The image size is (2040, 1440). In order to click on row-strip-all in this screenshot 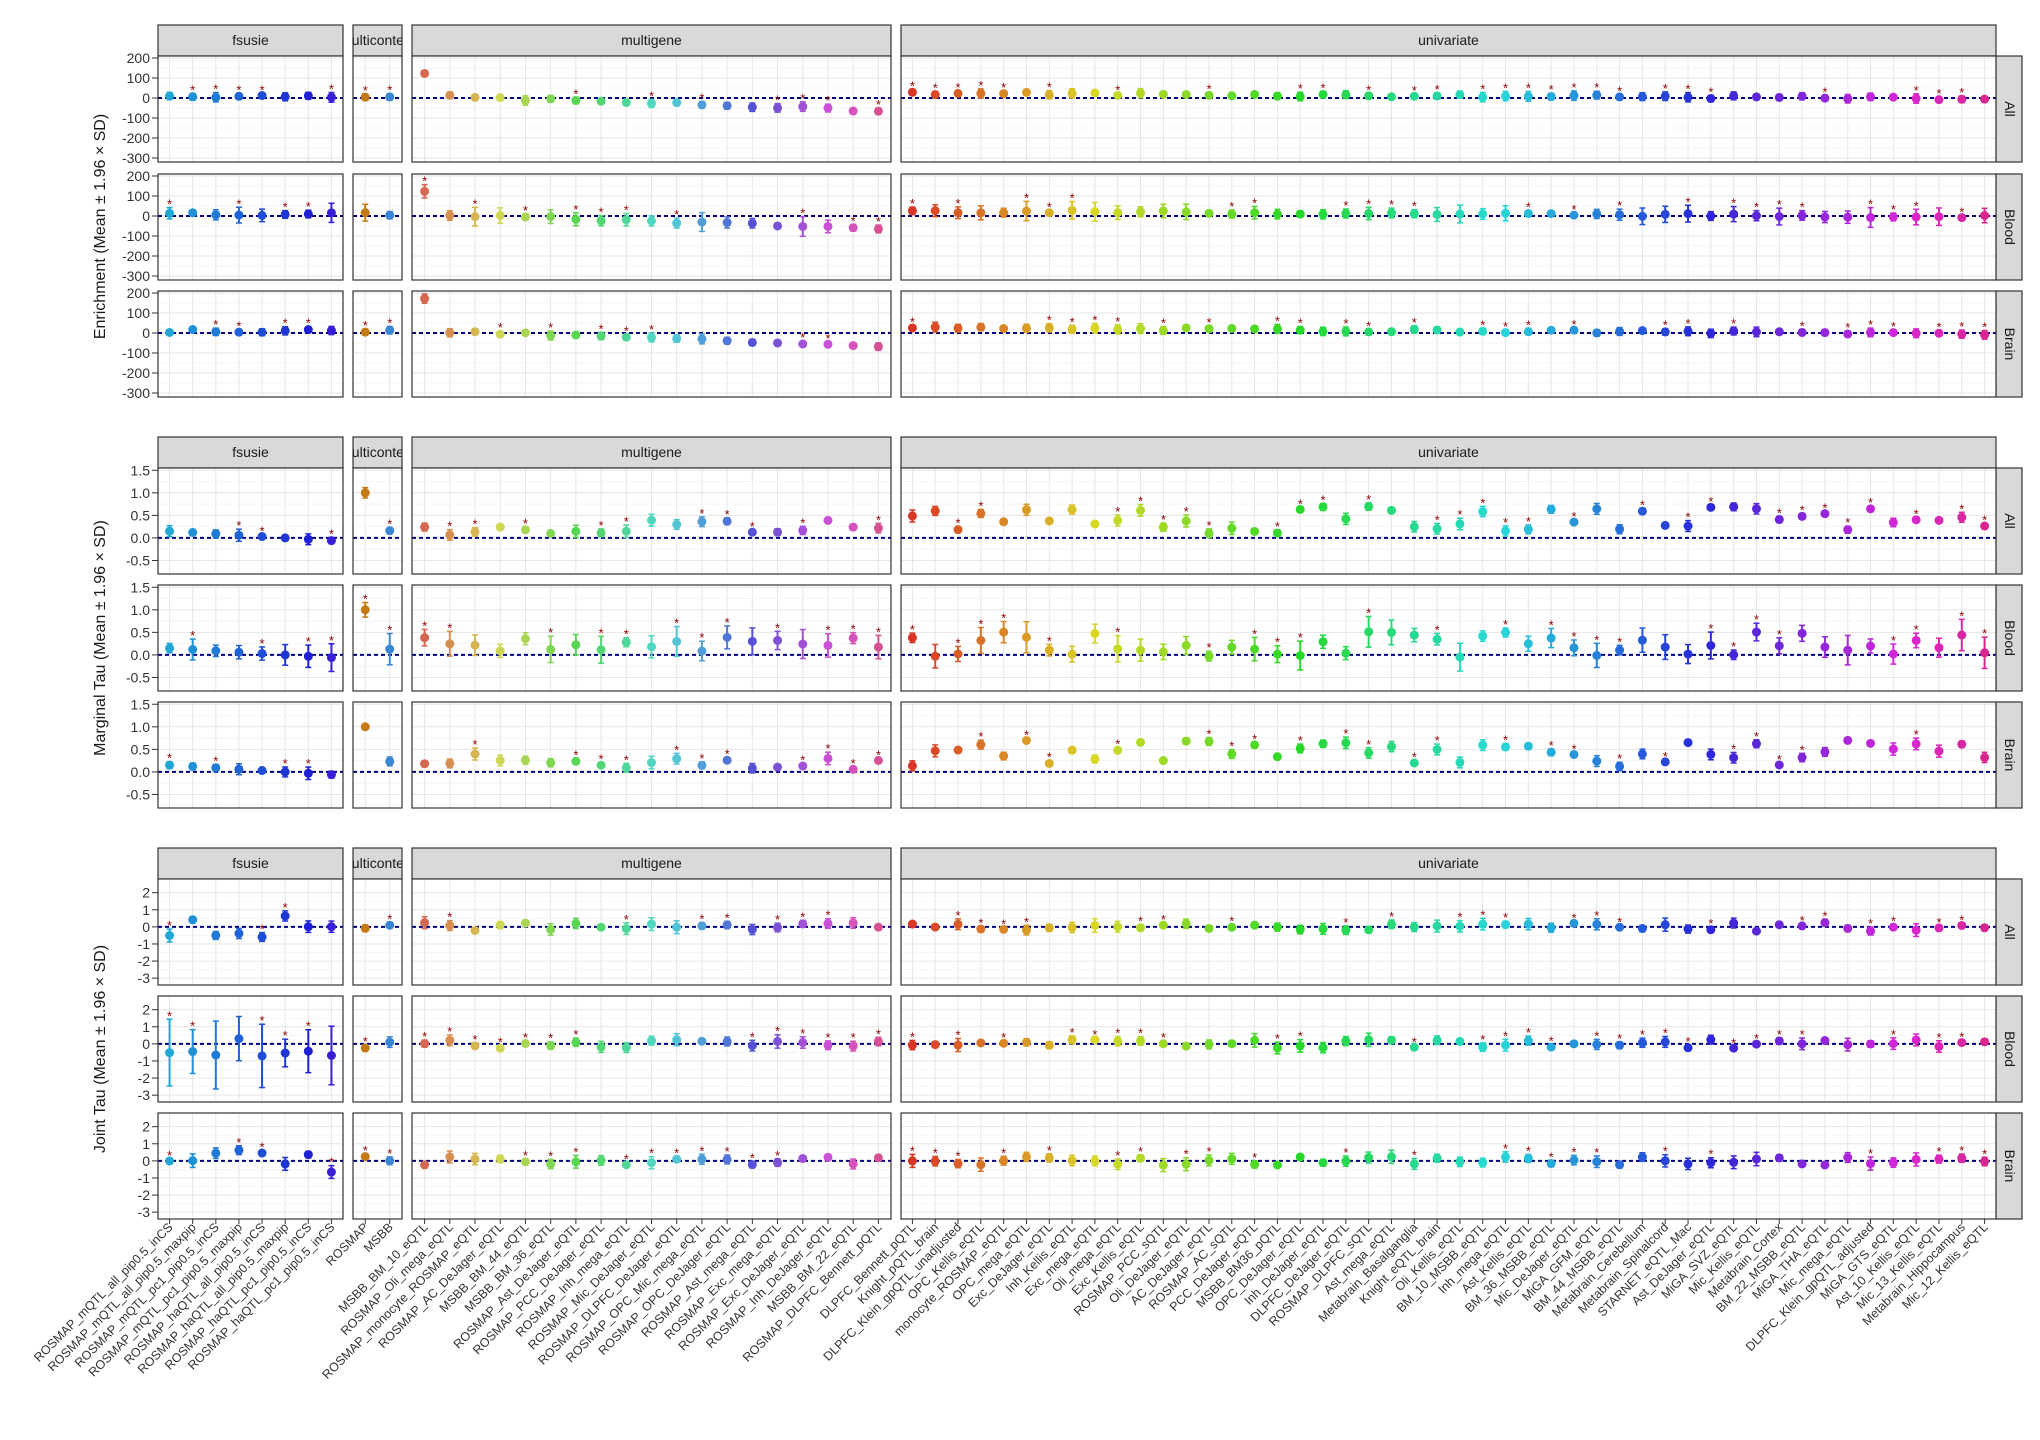, I will do `click(2009, 932)`.